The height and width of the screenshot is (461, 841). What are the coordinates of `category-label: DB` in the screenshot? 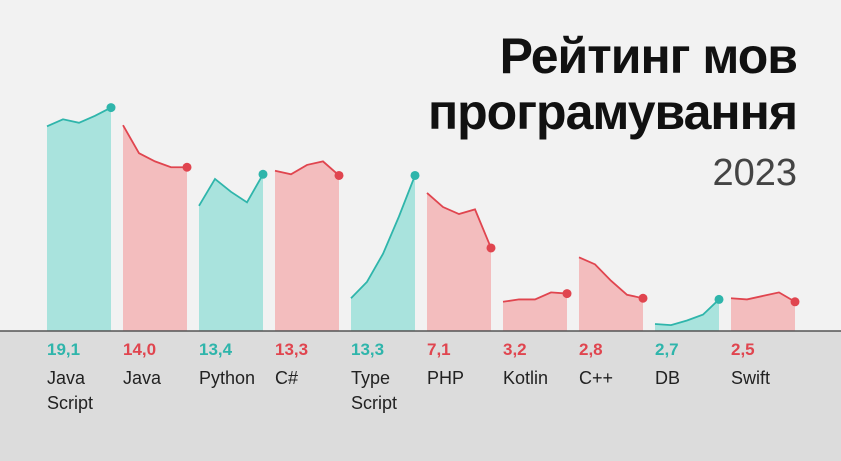 It's located at (668, 378).